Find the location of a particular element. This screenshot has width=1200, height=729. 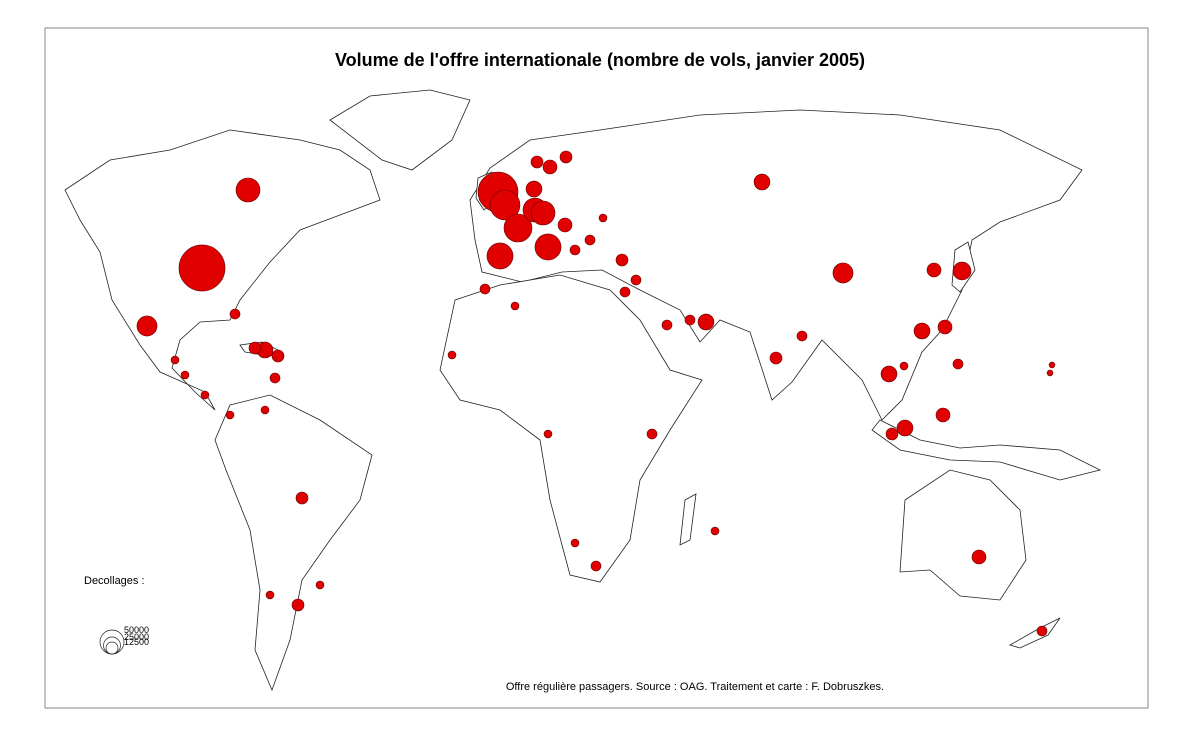

indonesia is located at coordinates (986, 450).